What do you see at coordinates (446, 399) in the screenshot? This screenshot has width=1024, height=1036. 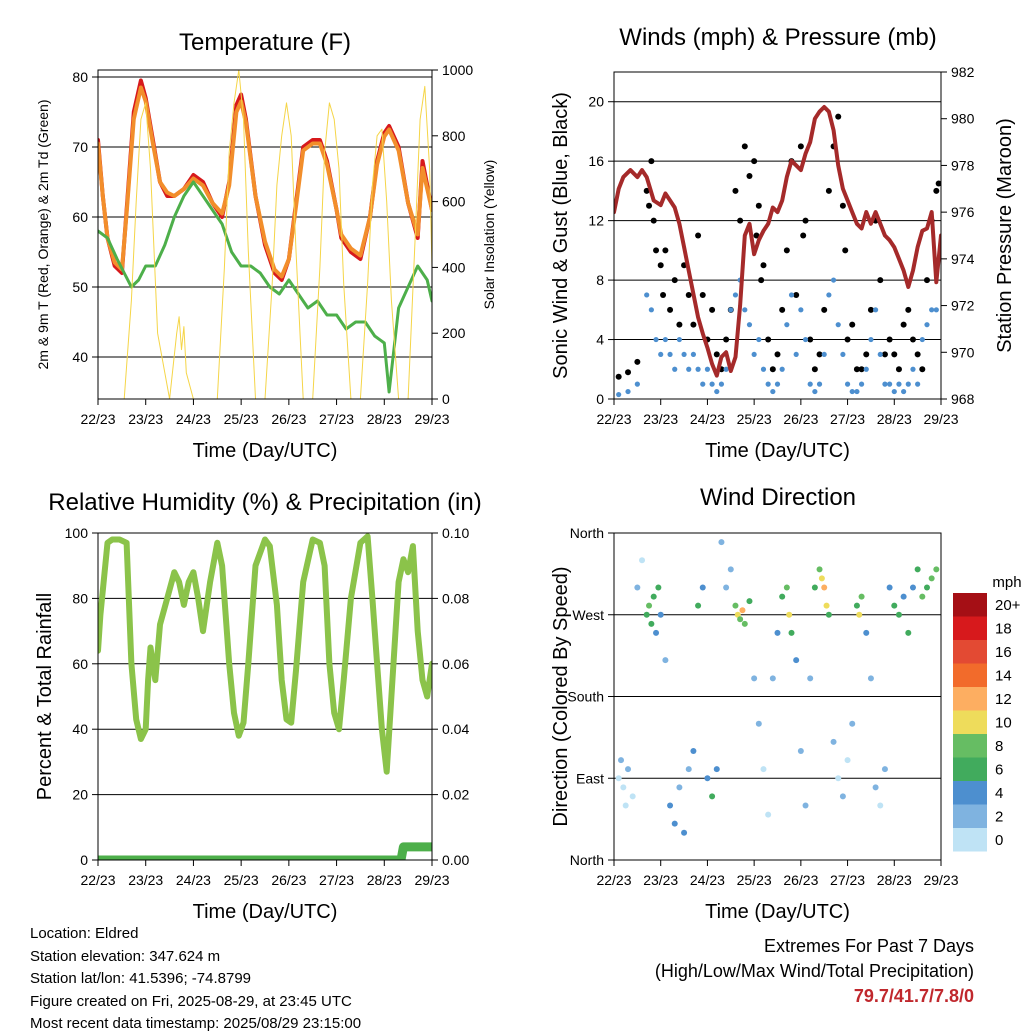 I see `y2-tick-label: 0` at bounding box center [446, 399].